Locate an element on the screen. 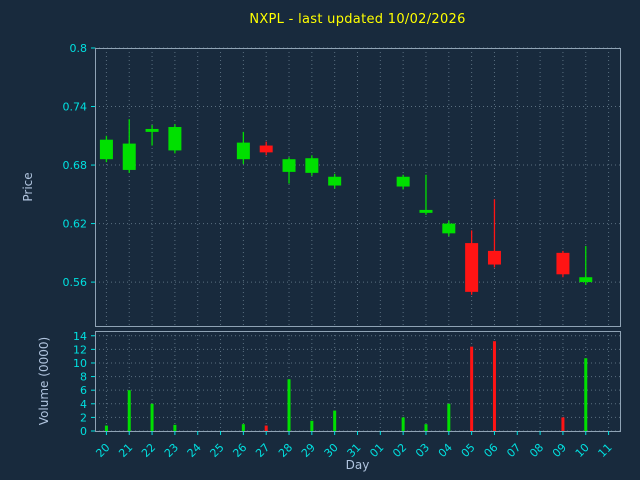 This screenshot has height=480, width=640. x-tick-label: 20 is located at coordinates (102, 450).